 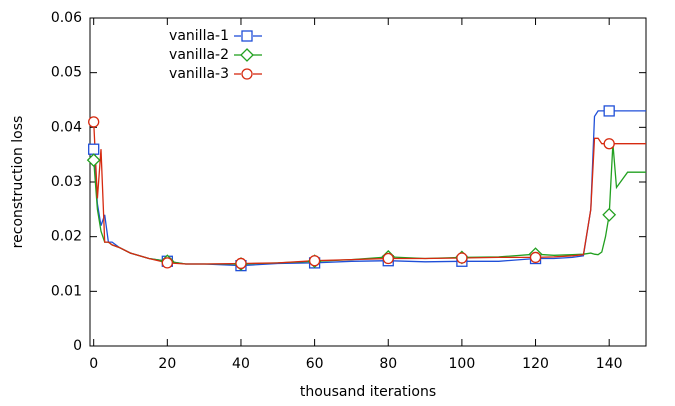 What do you see at coordinates (66, 291) in the screenshot?
I see `y-tick-label: 0.01` at bounding box center [66, 291].